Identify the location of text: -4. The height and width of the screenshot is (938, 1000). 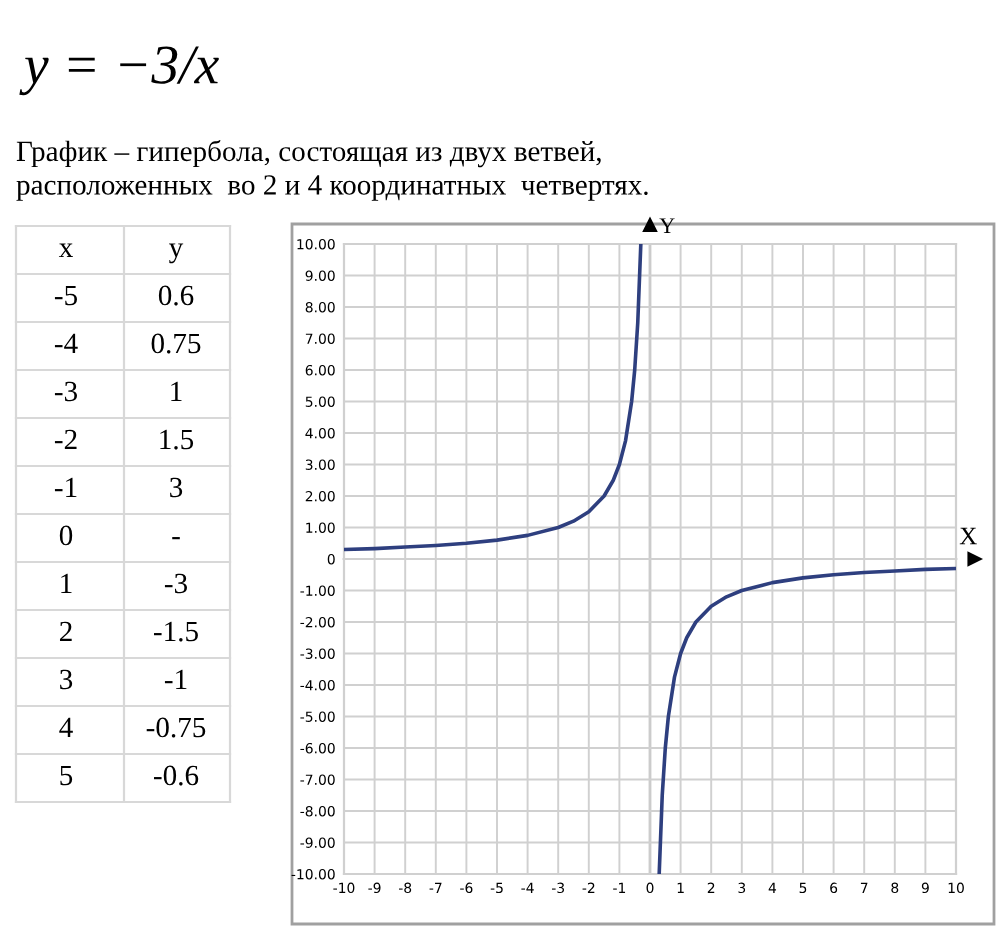
(66, 343).